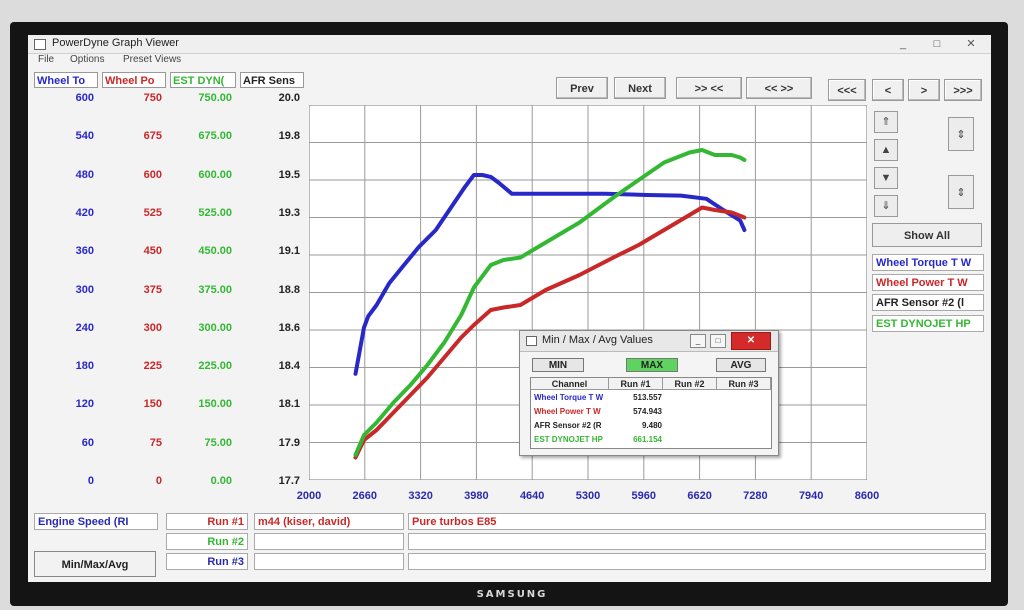 The width and height of the screenshot is (1024, 610). I want to click on row-channel-torque: Wheel Torque T W, so click(569, 397).